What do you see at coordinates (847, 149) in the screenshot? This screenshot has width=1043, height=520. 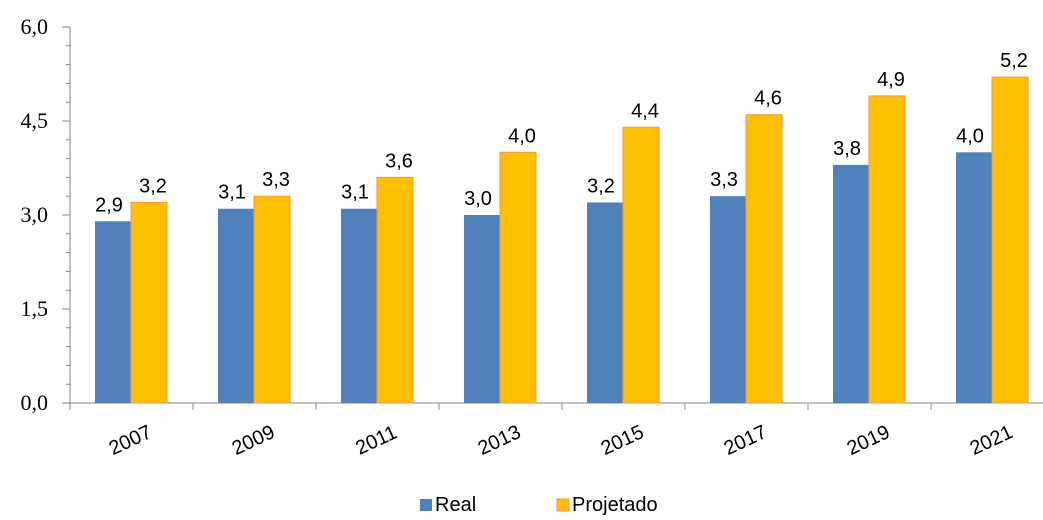 I see `data-label: 3,8` at bounding box center [847, 149].